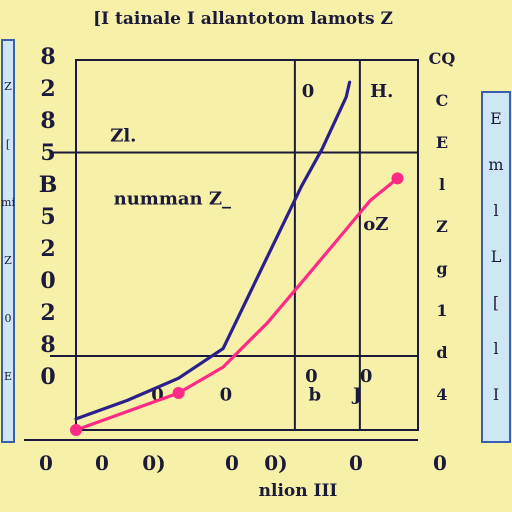  I want to click on annotation-label: oZ, so click(375, 224).